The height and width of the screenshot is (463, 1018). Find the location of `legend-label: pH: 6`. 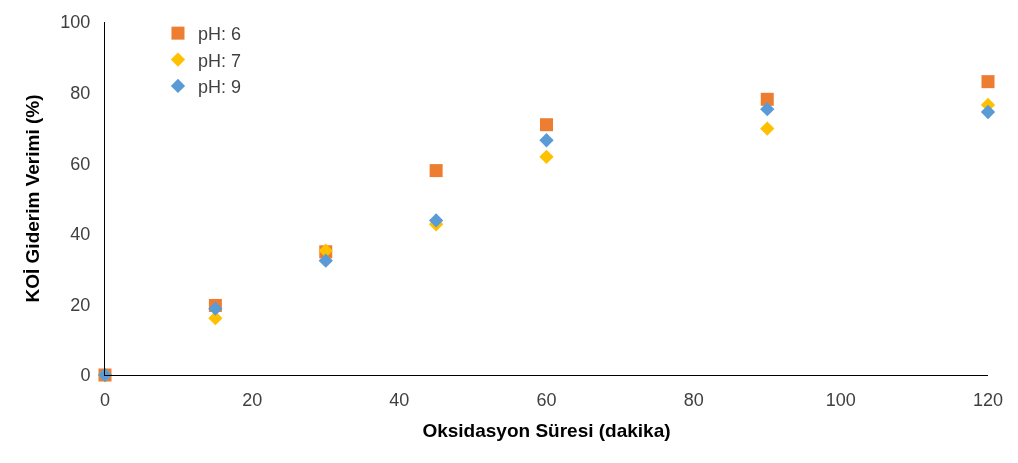

legend-label: pH: 6 is located at coordinates (219, 34).